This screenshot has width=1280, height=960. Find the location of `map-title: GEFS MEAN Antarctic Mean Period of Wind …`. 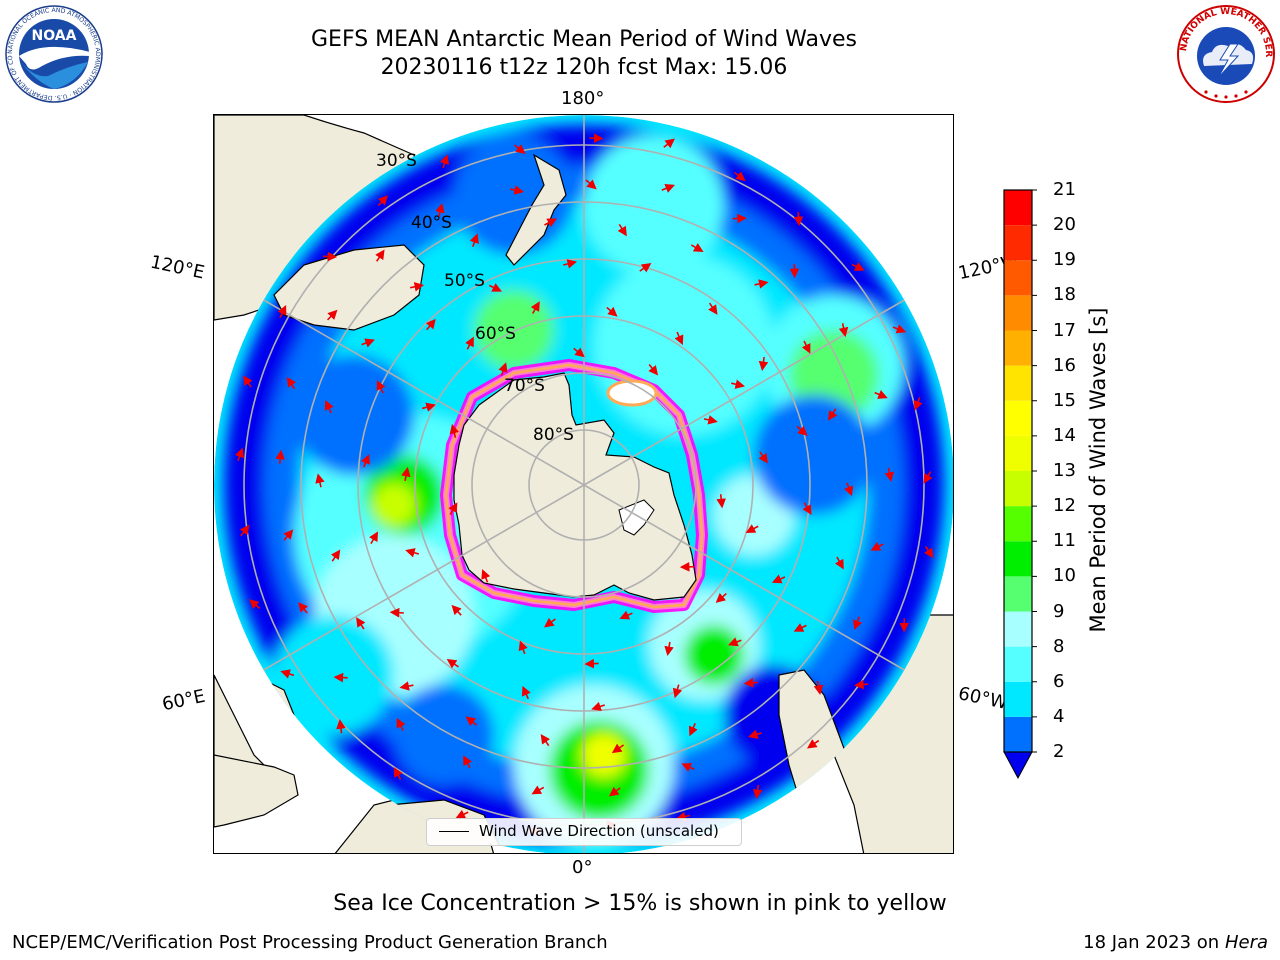

map-title: GEFS MEAN Antarctic Mean Period of Wind … is located at coordinates (584, 39).